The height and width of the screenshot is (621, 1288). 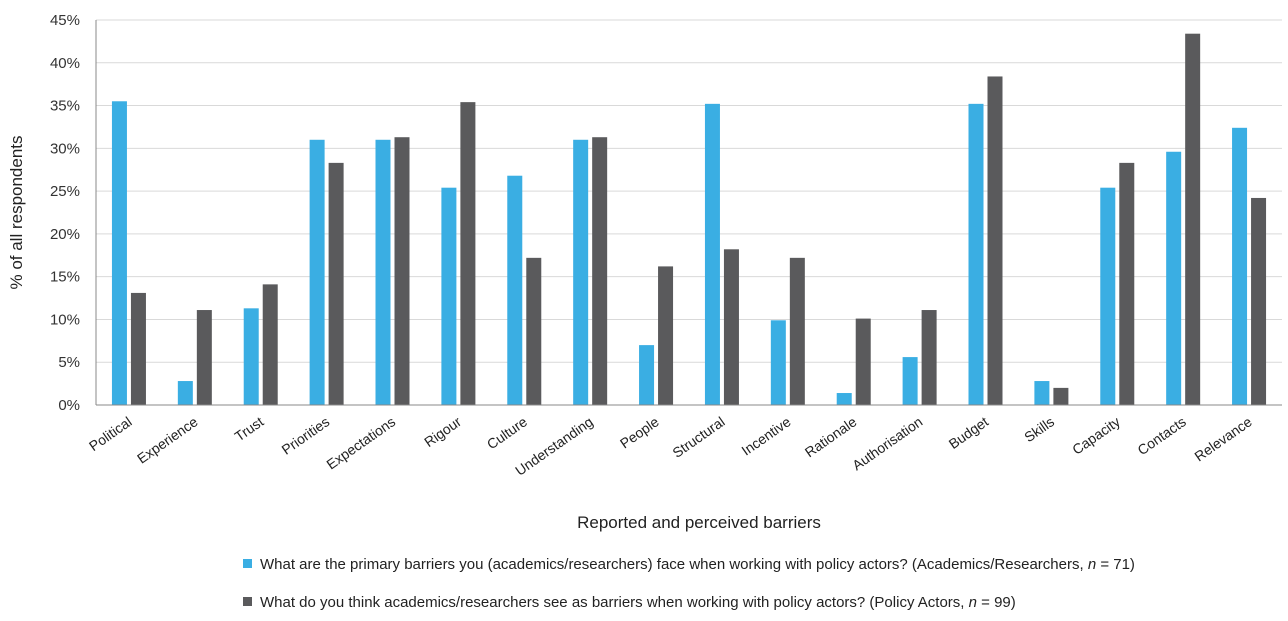 What do you see at coordinates (969, 432) in the screenshot?
I see `x-tick-label: Budget` at bounding box center [969, 432].